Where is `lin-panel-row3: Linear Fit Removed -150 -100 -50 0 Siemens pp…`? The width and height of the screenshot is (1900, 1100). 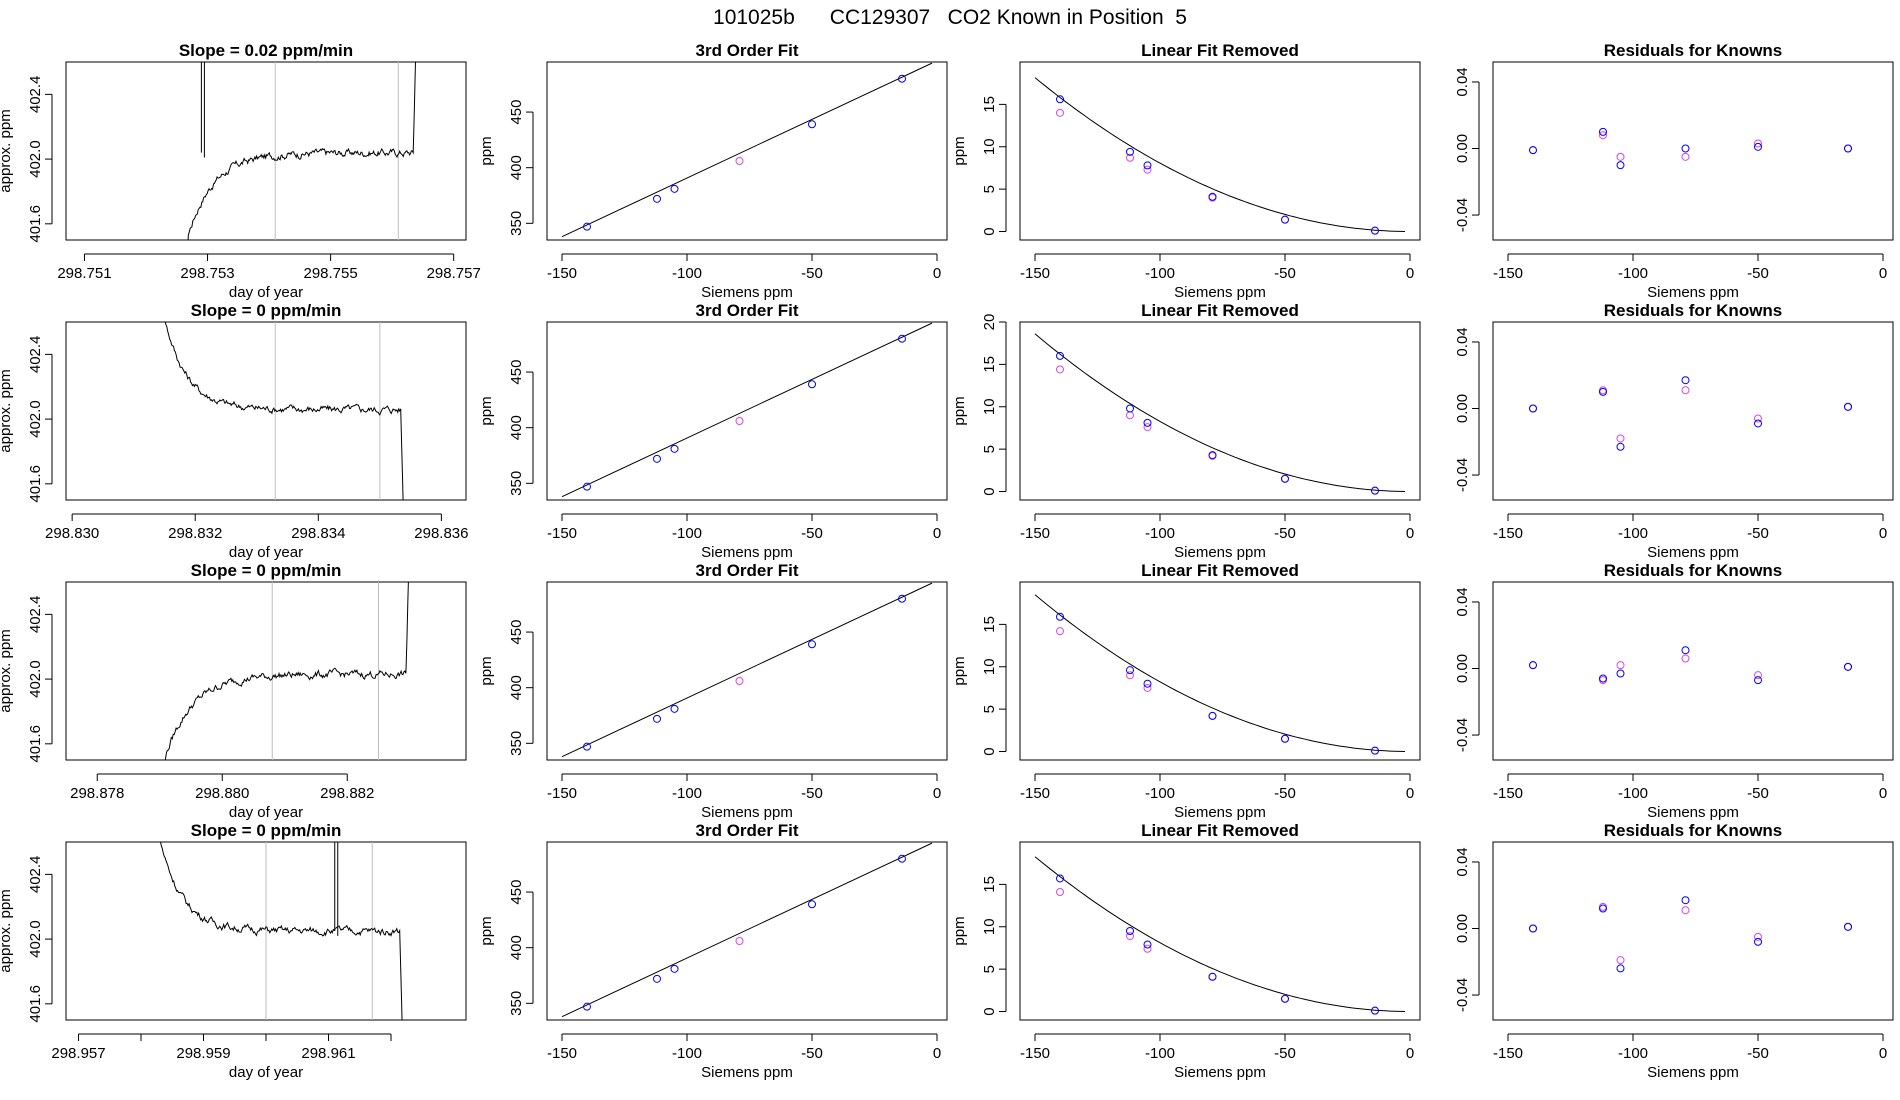 lin-panel-row3: Linear Fit Removed -150 -100 -50 0 Siemens pp… is located at coordinates (1186, 691).